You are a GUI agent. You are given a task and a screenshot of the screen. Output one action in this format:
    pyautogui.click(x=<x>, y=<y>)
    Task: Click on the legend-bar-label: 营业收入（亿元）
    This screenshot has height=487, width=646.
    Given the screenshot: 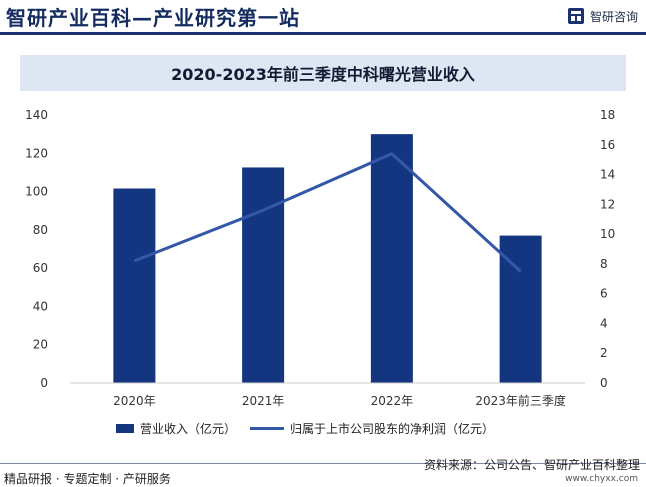 What is the action you would take?
    pyautogui.click(x=188, y=428)
    